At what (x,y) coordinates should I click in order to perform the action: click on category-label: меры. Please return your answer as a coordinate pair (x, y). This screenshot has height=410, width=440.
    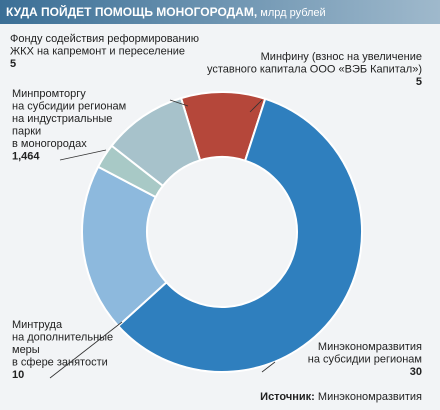
    Looking at the image, I should click on (26, 350).